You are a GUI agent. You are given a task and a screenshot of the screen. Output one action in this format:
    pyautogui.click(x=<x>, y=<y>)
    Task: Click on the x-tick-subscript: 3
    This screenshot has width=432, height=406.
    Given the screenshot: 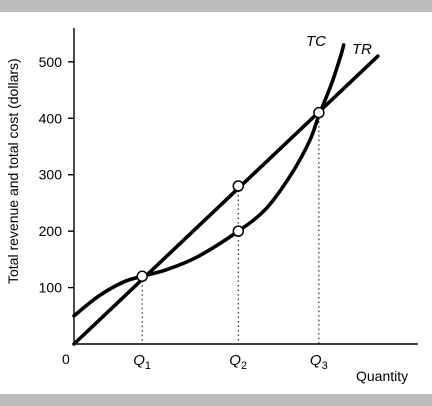 What is the action you would take?
    pyautogui.click(x=325, y=366)
    